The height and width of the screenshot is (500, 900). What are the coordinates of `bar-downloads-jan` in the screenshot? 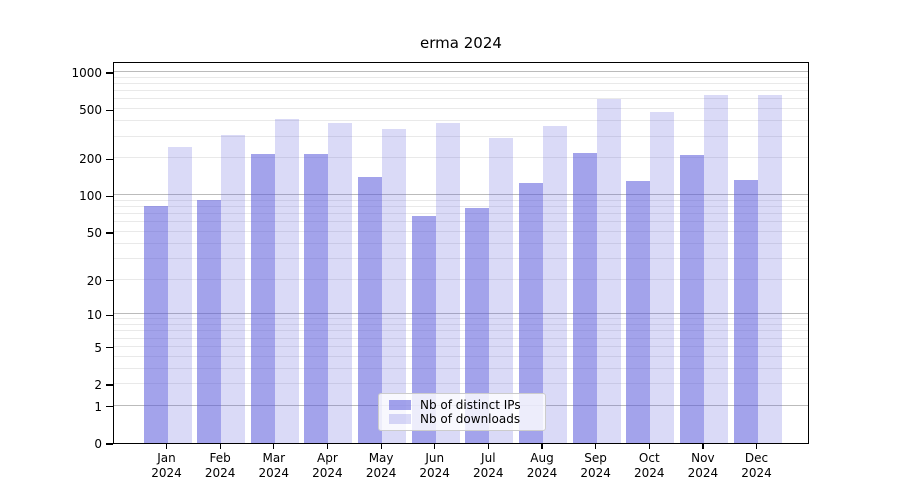 It's located at (179, 295).